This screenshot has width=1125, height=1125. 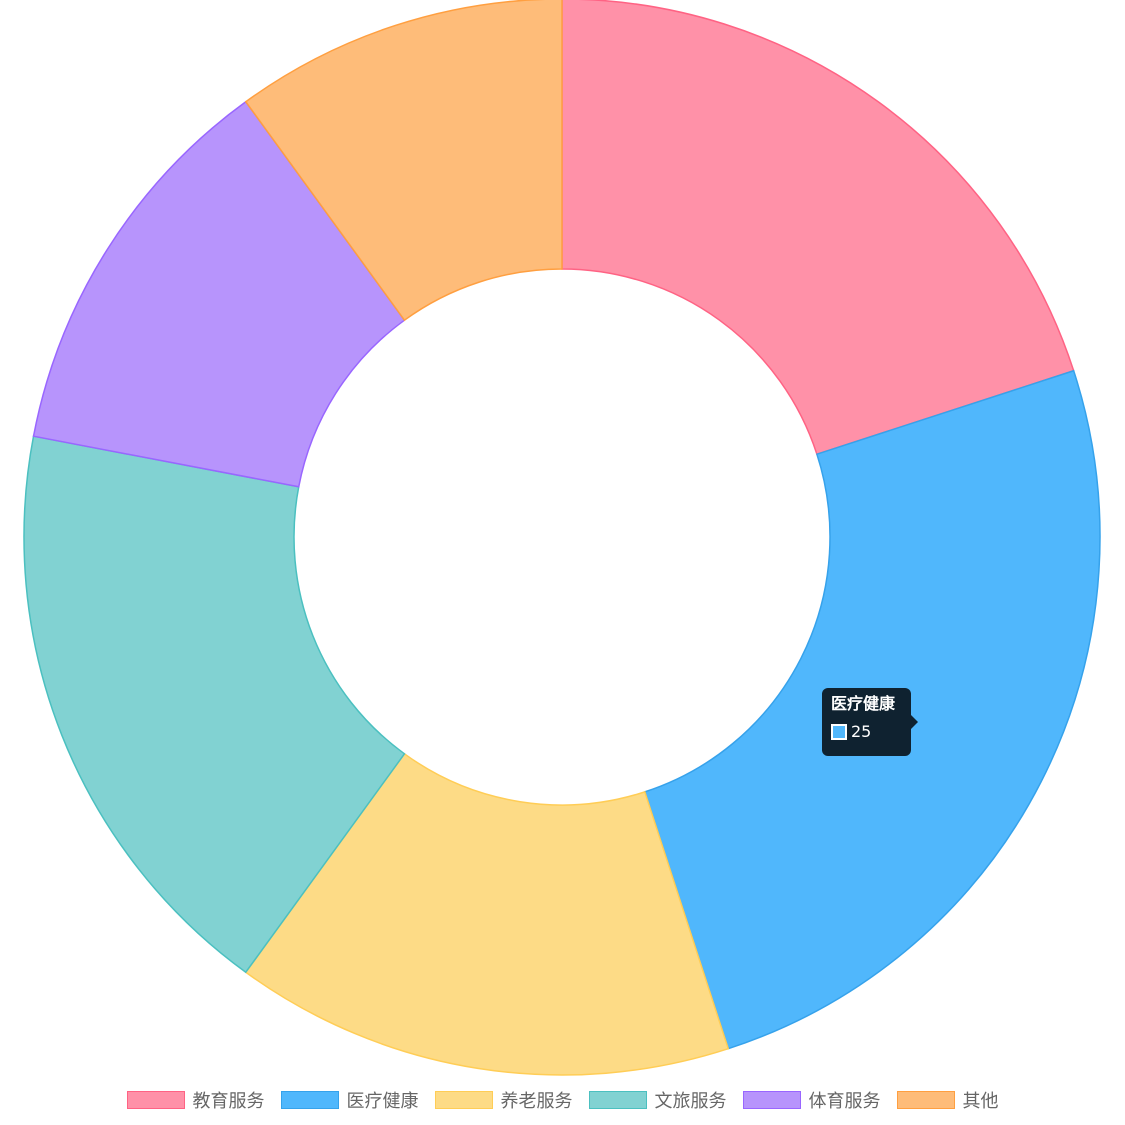 What do you see at coordinates (844, 1101) in the screenshot?
I see `legend-label: 体育服务` at bounding box center [844, 1101].